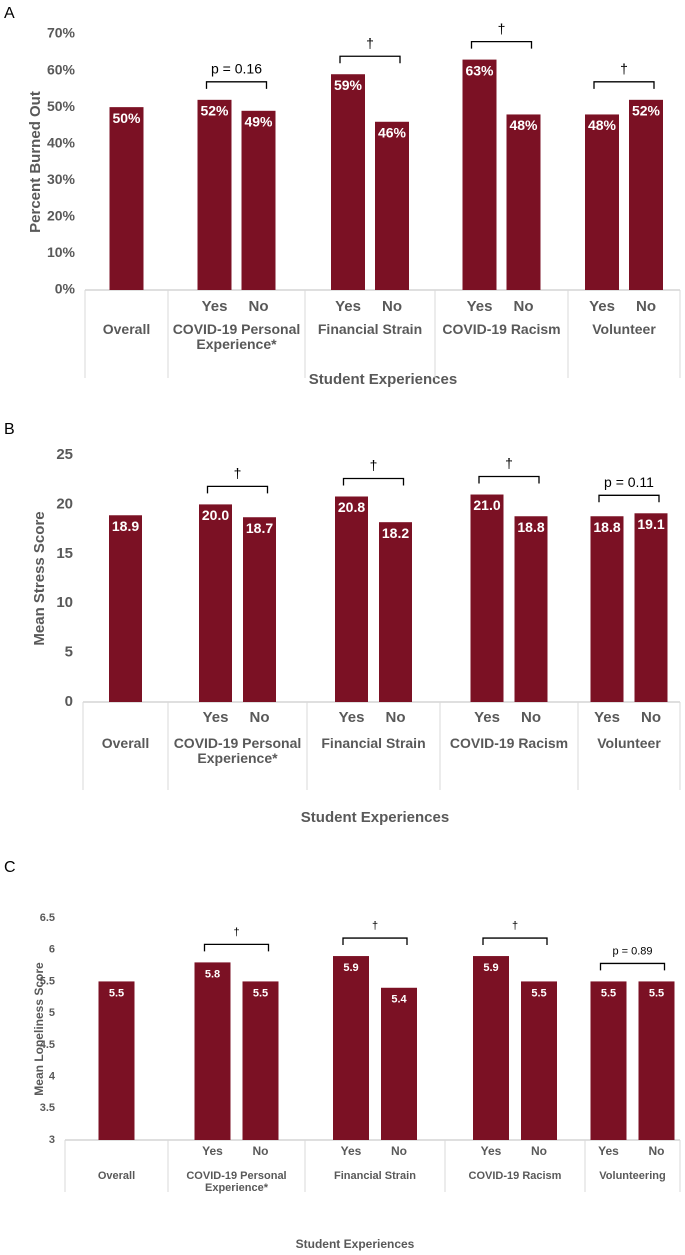 This screenshot has height=1255, width=685. I want to click on data-label: 46%, so click(392, 132).